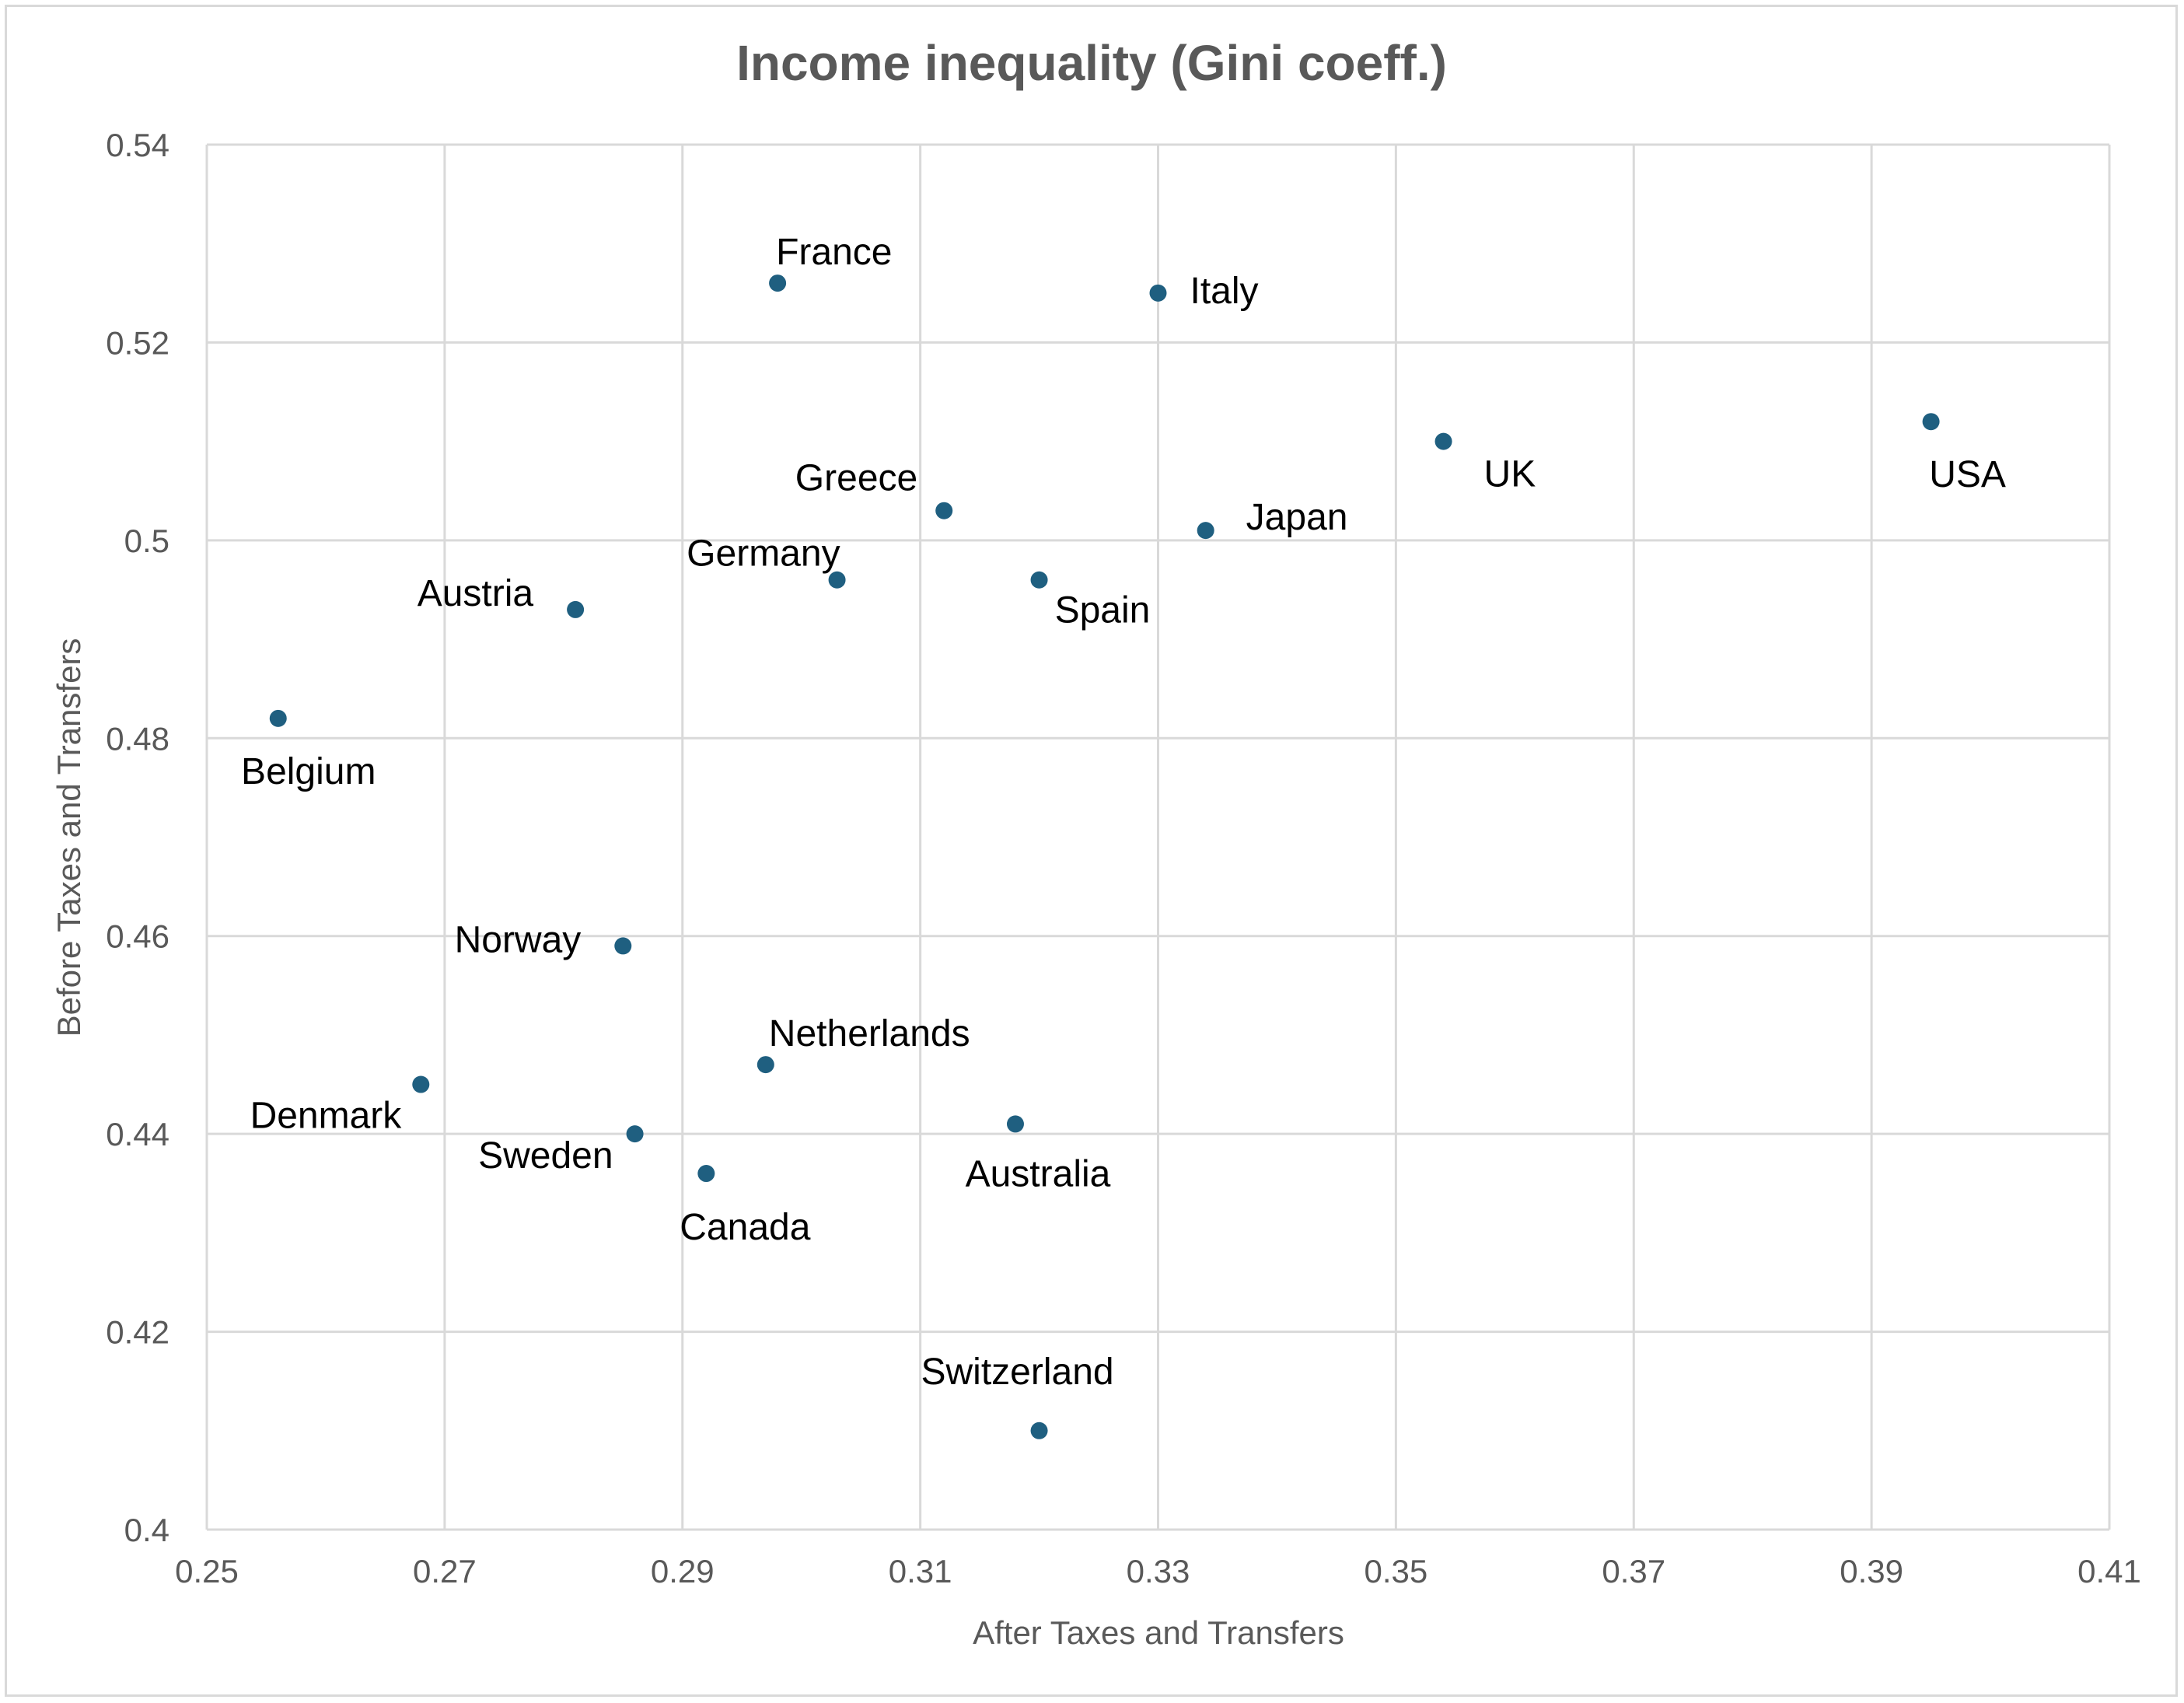 This screenshot has height=1703, width=2184. Describe the element at coordinates (869, 1033) in the screenshot. I see `data-label-netherlands: Netherlands` at that location.